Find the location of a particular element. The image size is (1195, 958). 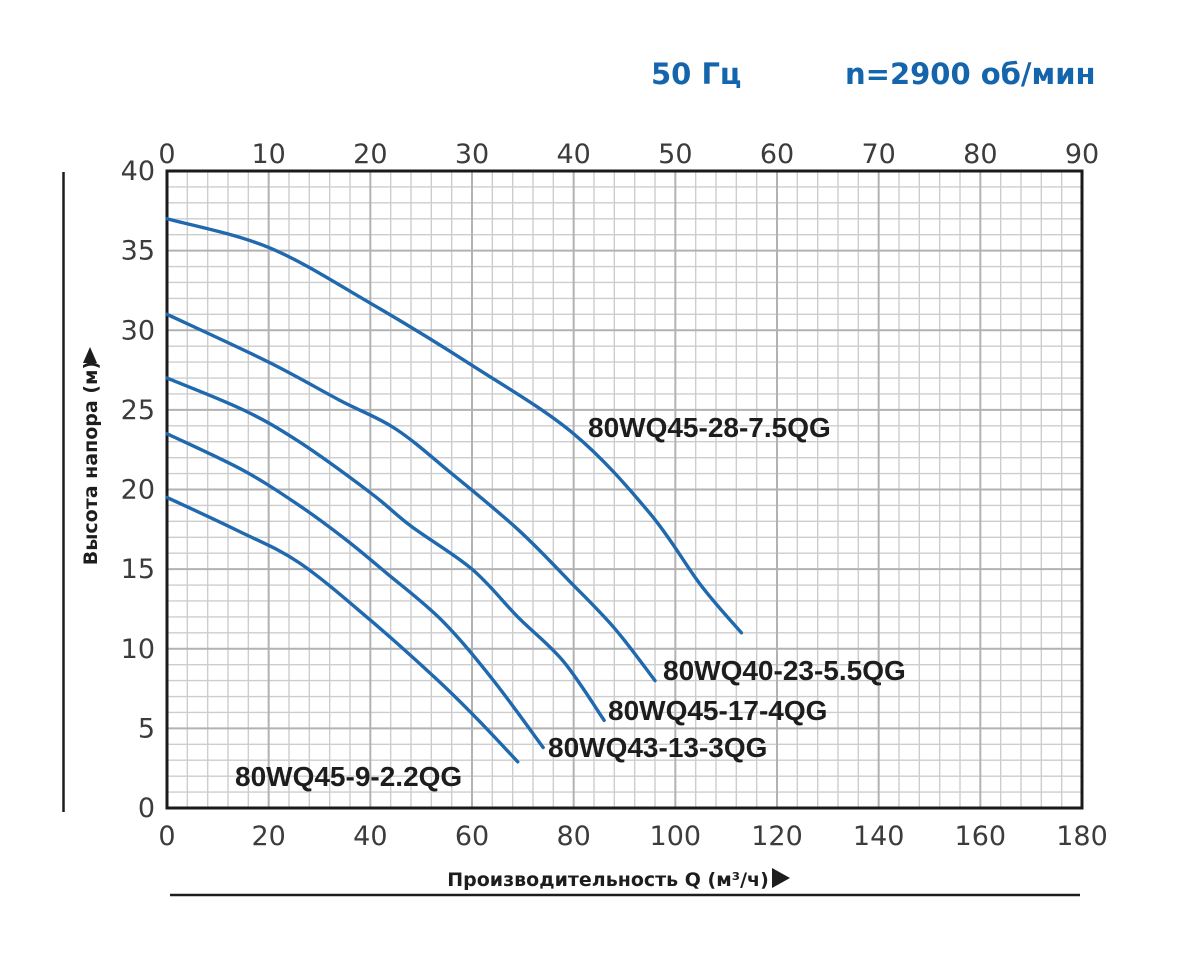

left-axis-tick-label: 15 is located at coordinates (138, 569).